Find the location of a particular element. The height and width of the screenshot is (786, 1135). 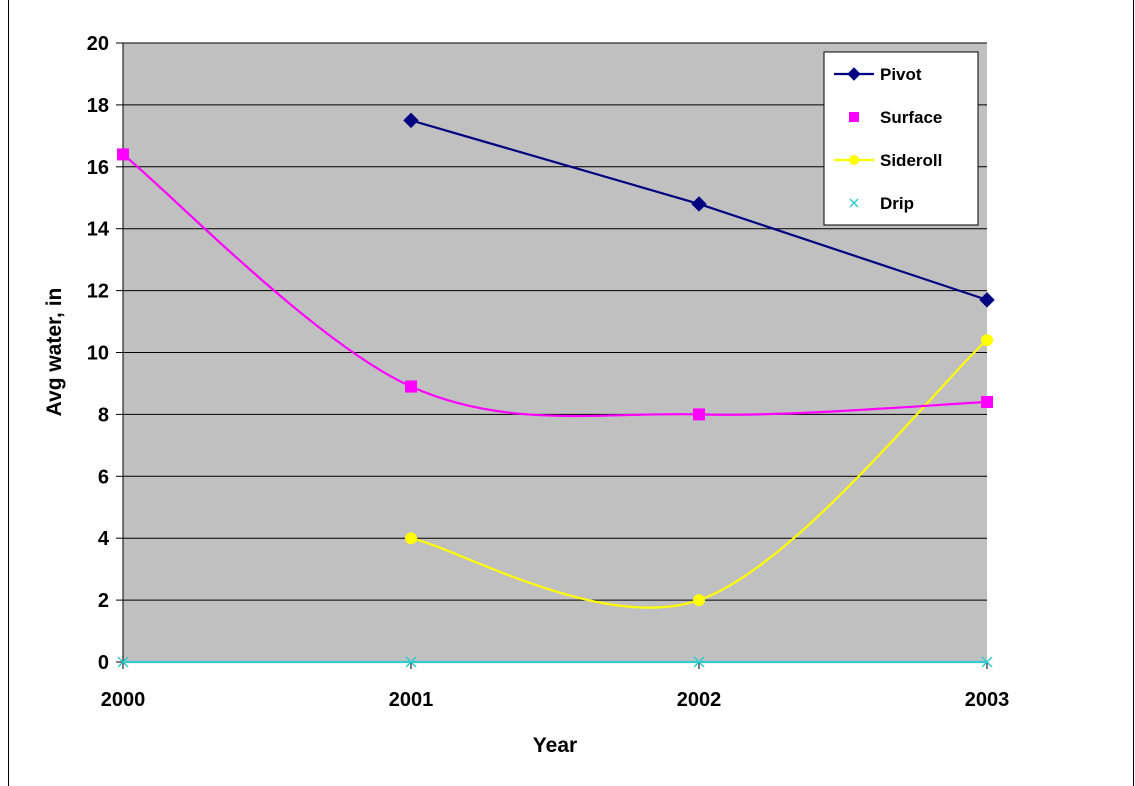

x-tick-label: 2003 is located at coordinates (987, 700).